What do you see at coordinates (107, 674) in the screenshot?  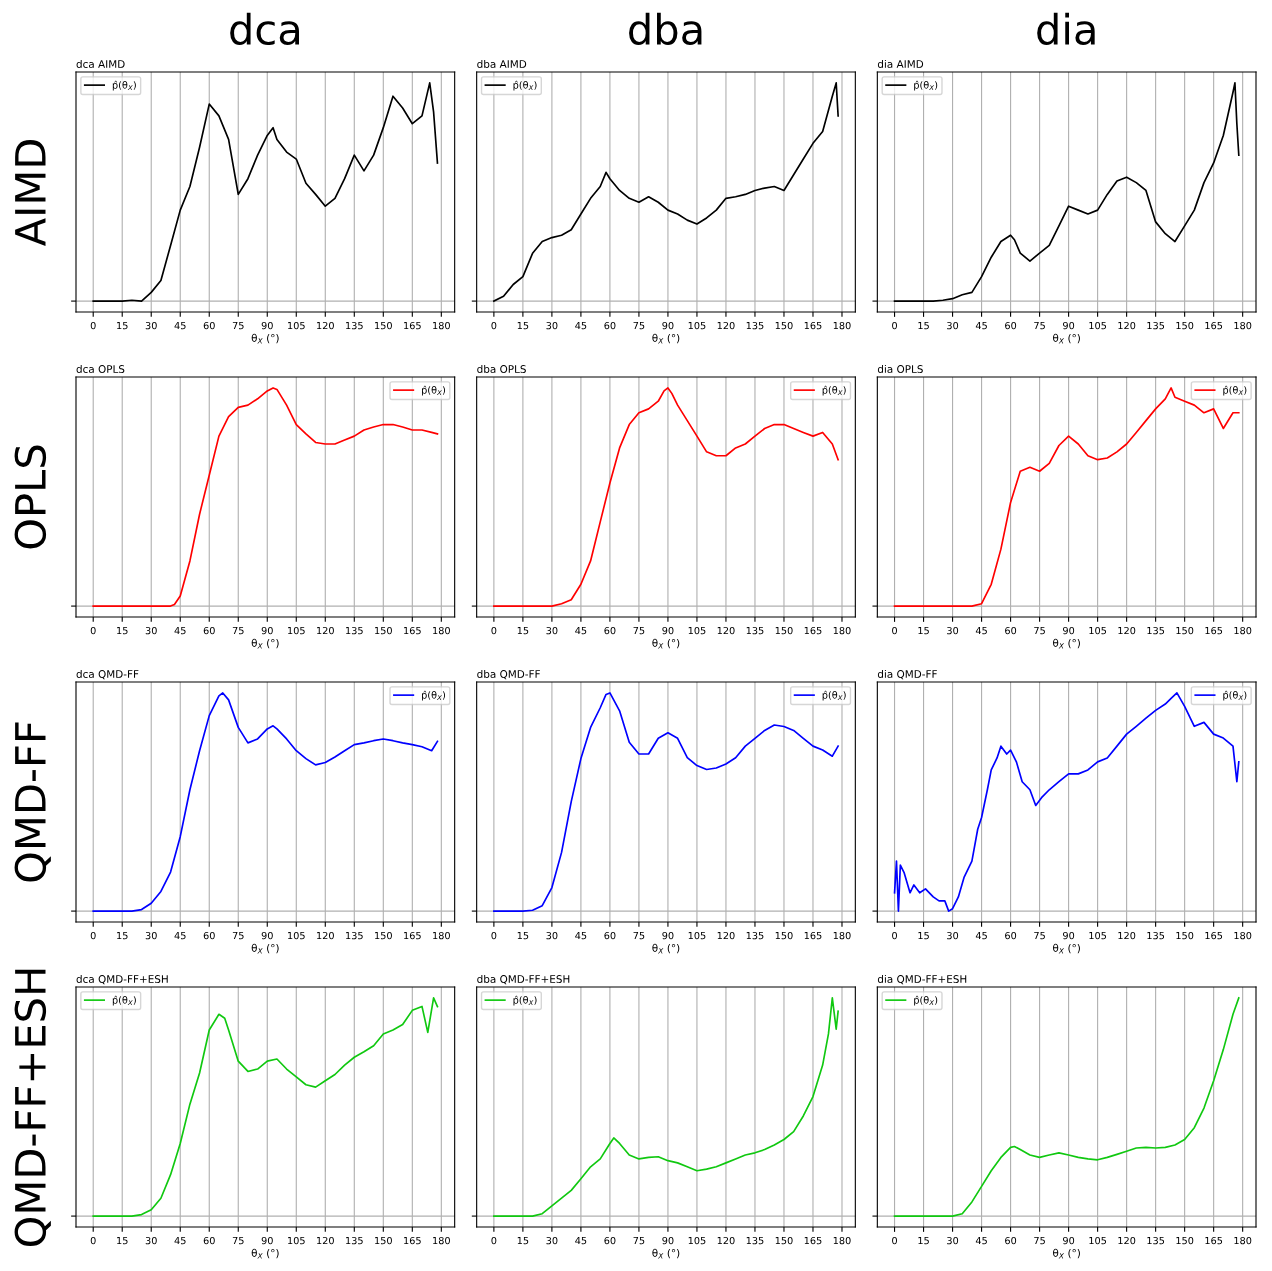 I see `chart-title: dca QMD-FF` at bounding box center [107, 674].